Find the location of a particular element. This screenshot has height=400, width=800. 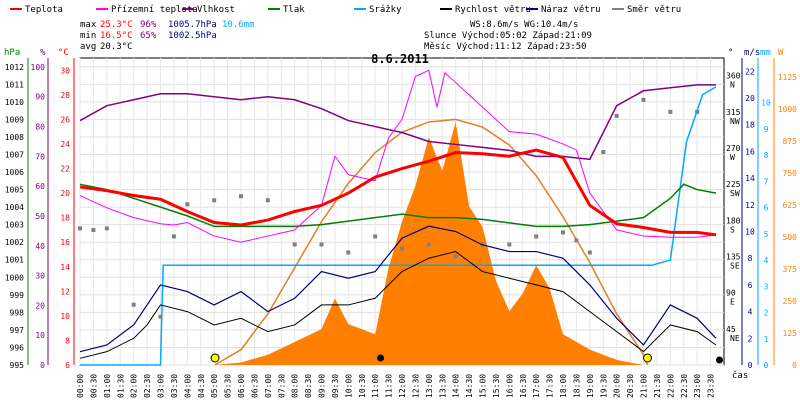

axis-tick-time: 08:00 is located at coordinates (295, 386).